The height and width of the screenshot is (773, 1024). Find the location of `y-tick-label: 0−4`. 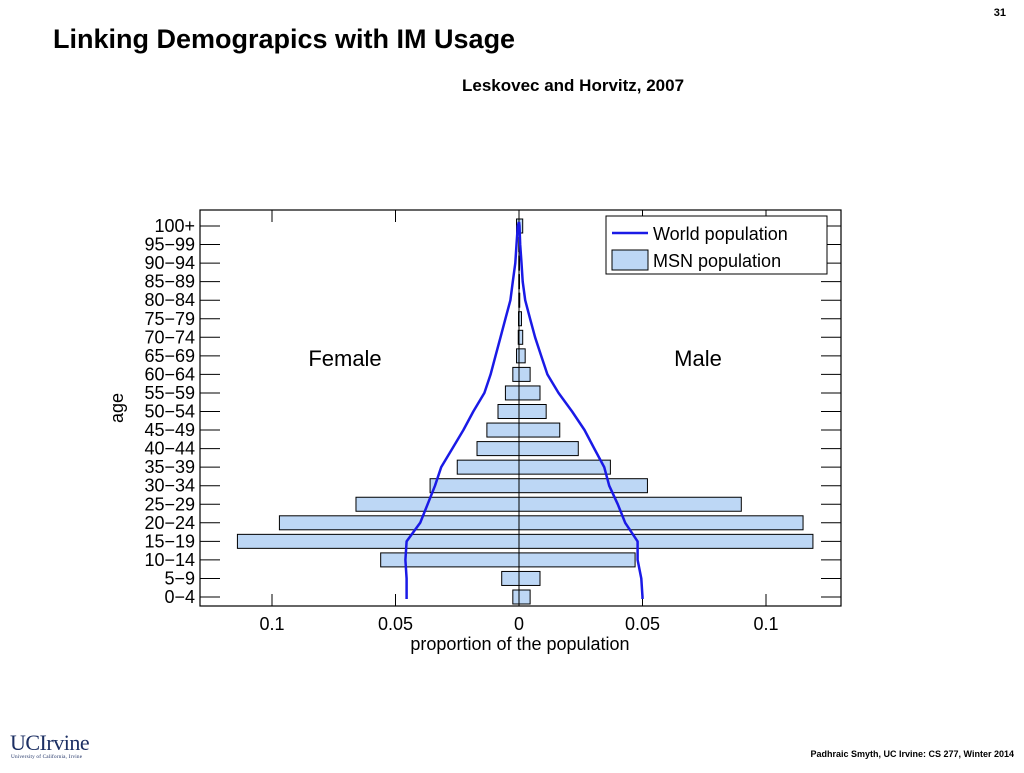

y-tick-label: 0−4 is located at coordinates (179, 597).